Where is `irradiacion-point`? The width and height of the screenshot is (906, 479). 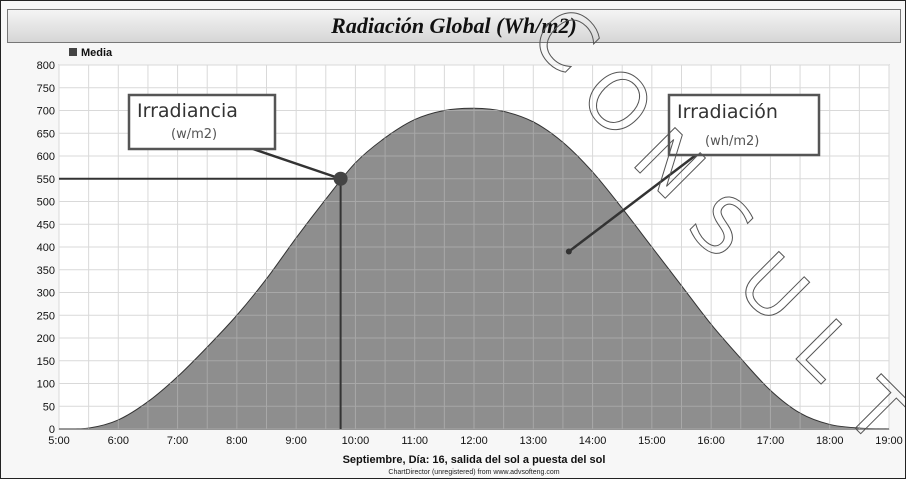 irradiacion-point is located at coordinates (568, 251).